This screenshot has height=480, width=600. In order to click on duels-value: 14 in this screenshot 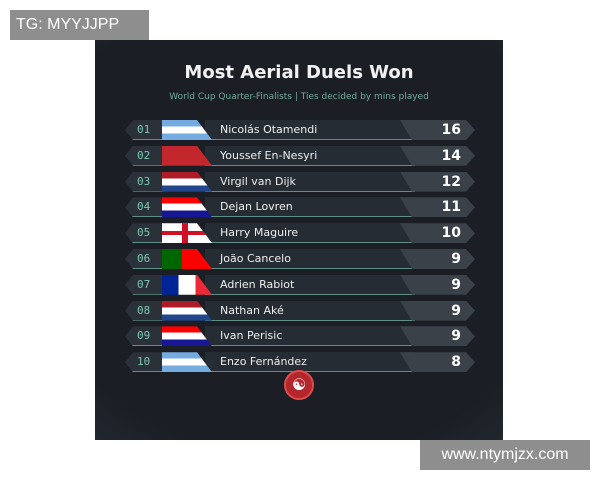, I will do `click(437, 155)`.